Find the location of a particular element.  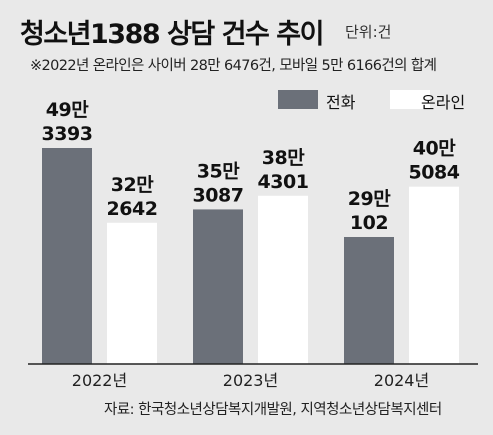

data-label-phone-1-line1: 3087 is located at coordinates (218, 195).